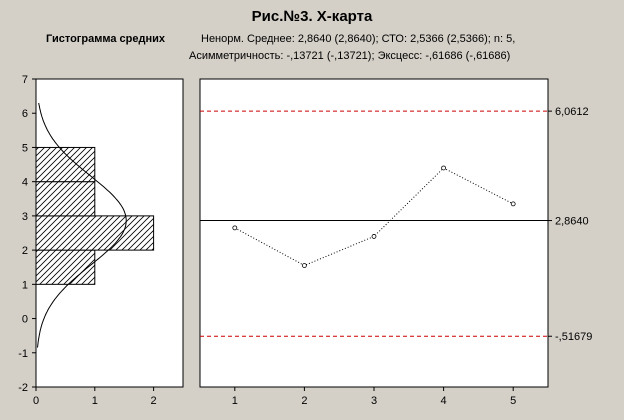  Describe the element at coordinates (25, 285) in the screenshot. I see `y-tick-label: 1` at that location.